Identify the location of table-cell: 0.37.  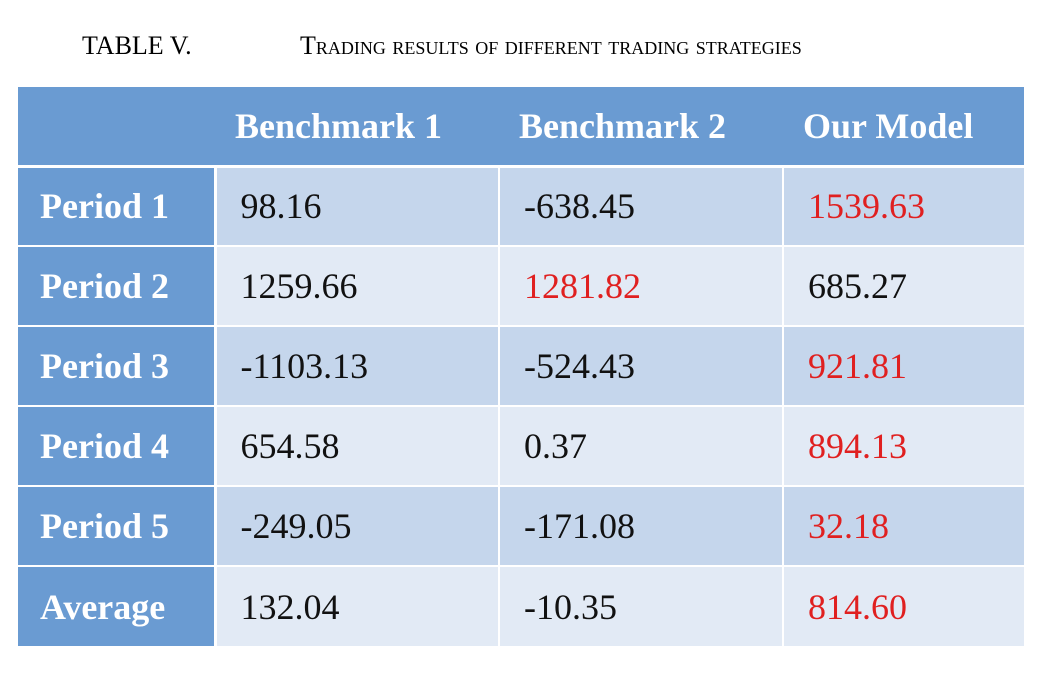
(641, 446).